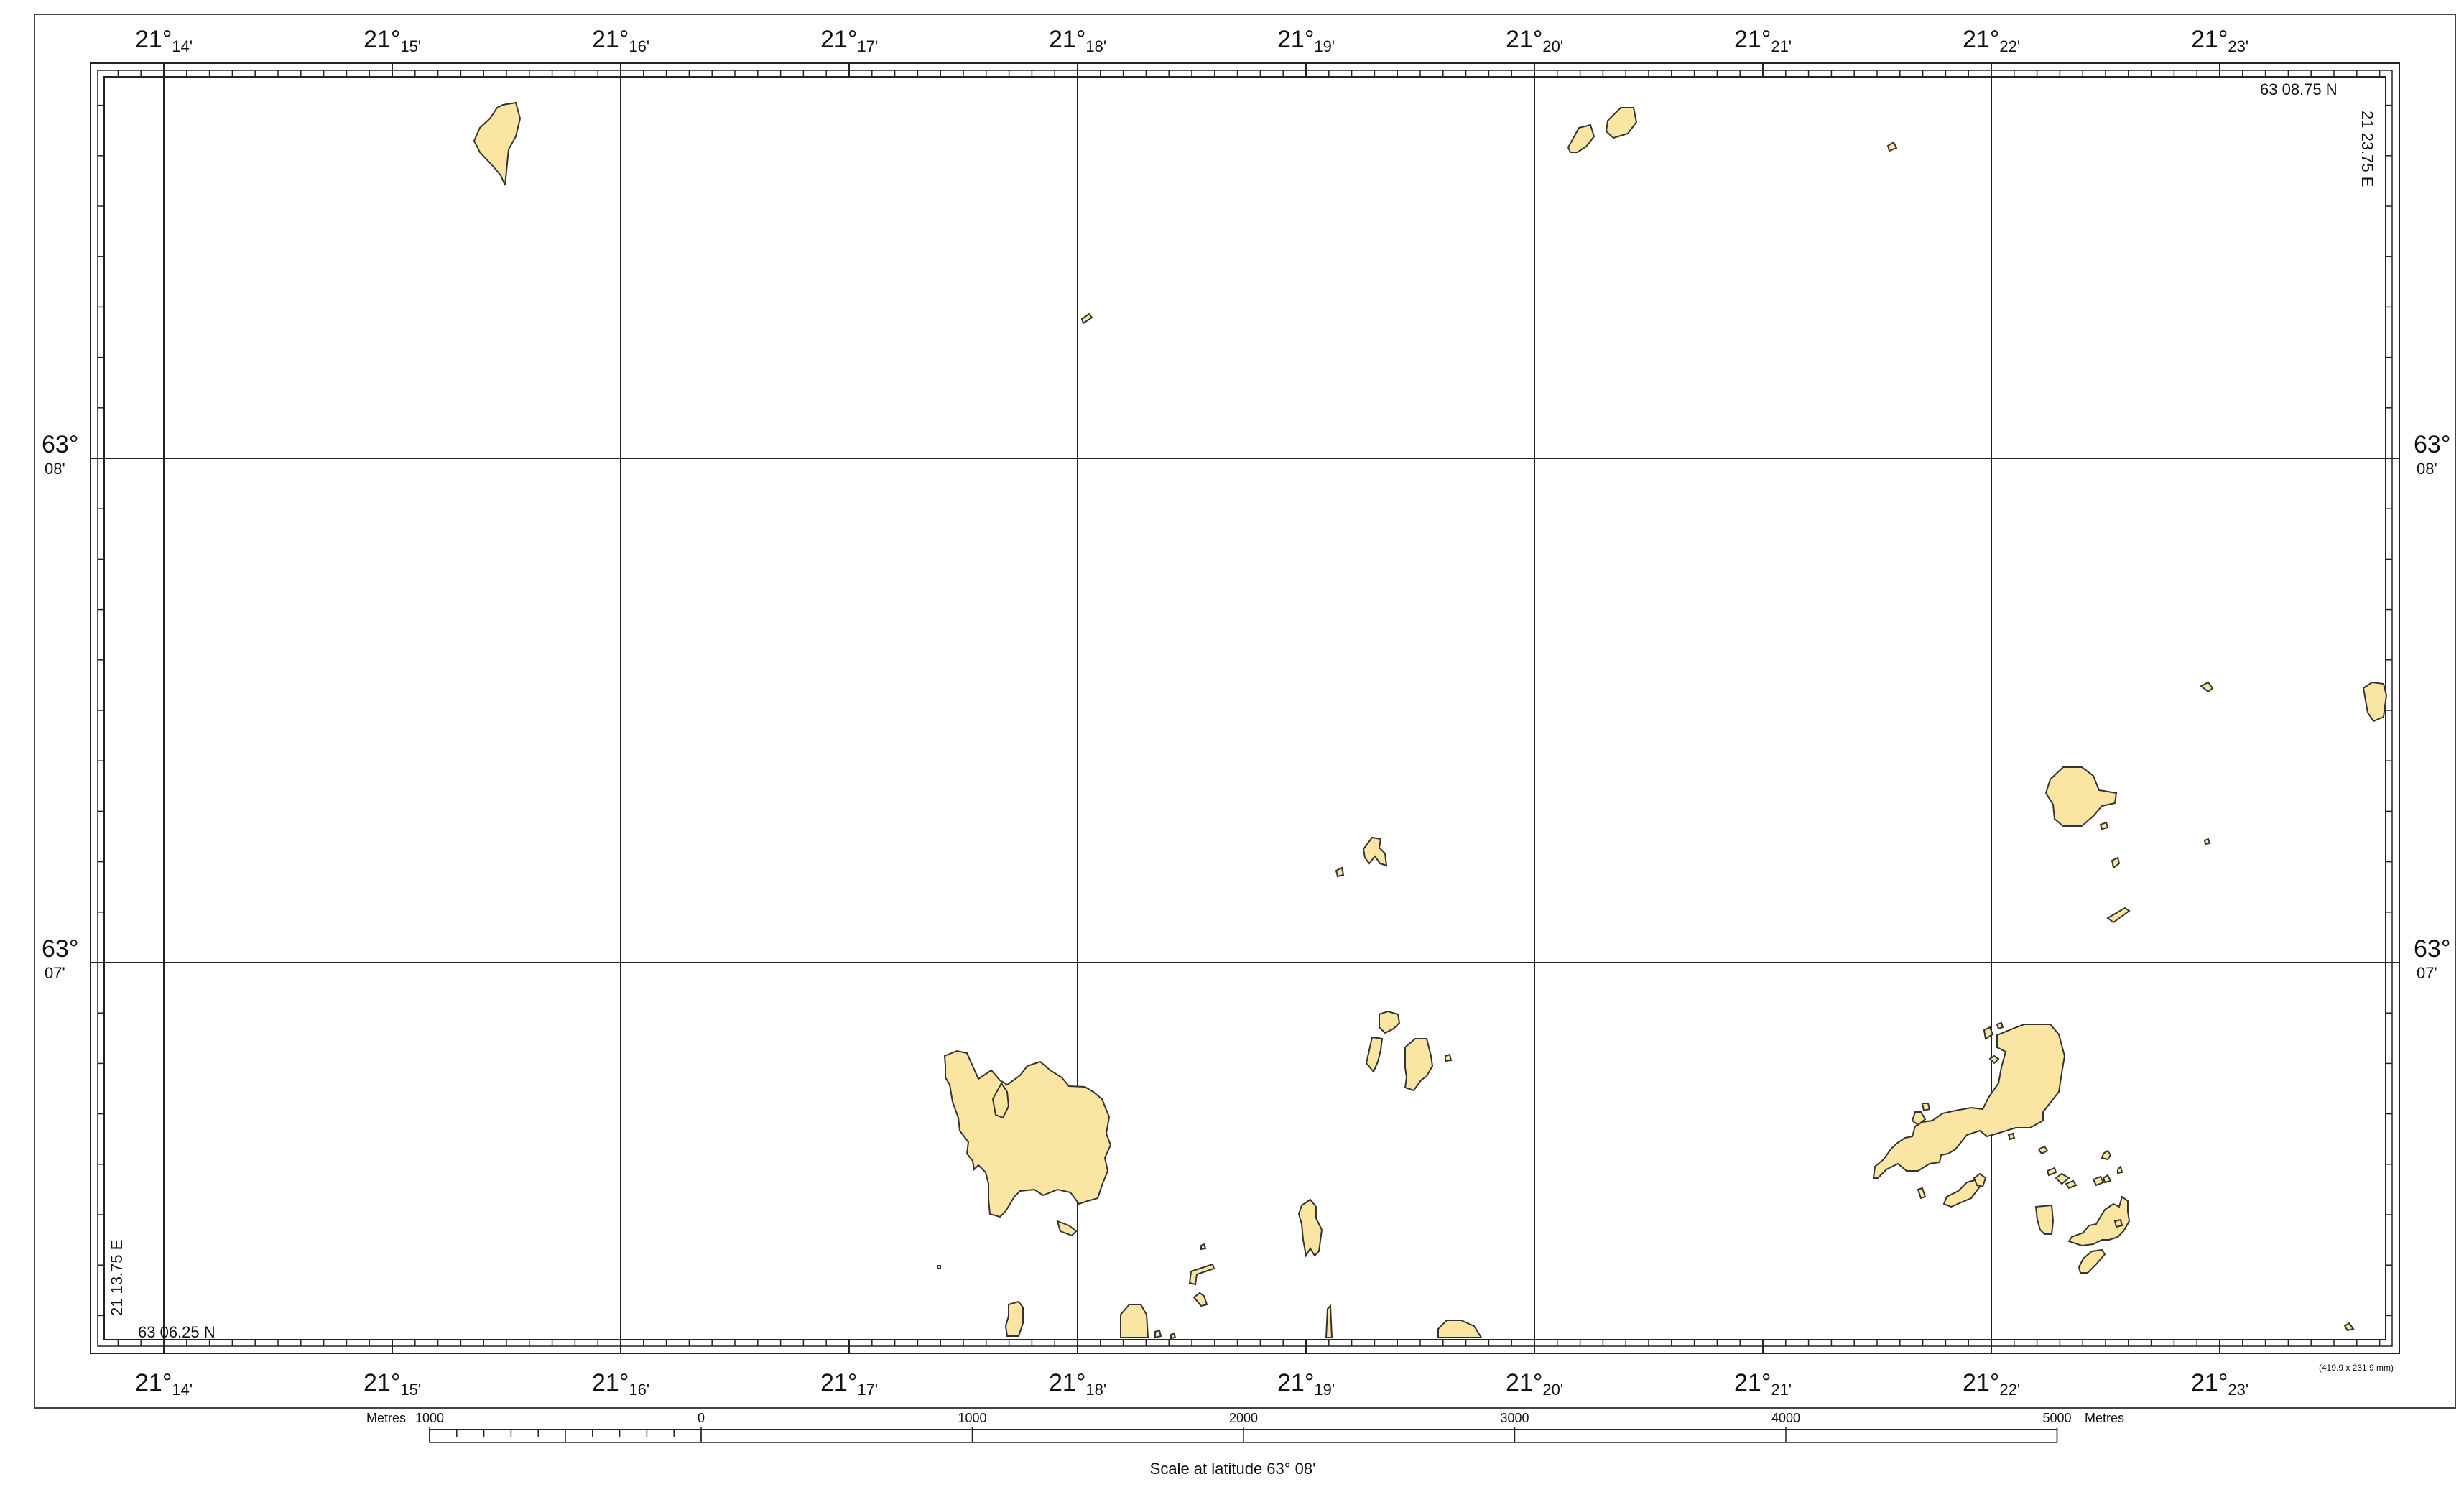  I want to click on lon-label: 21°18', so click(1077, 40).